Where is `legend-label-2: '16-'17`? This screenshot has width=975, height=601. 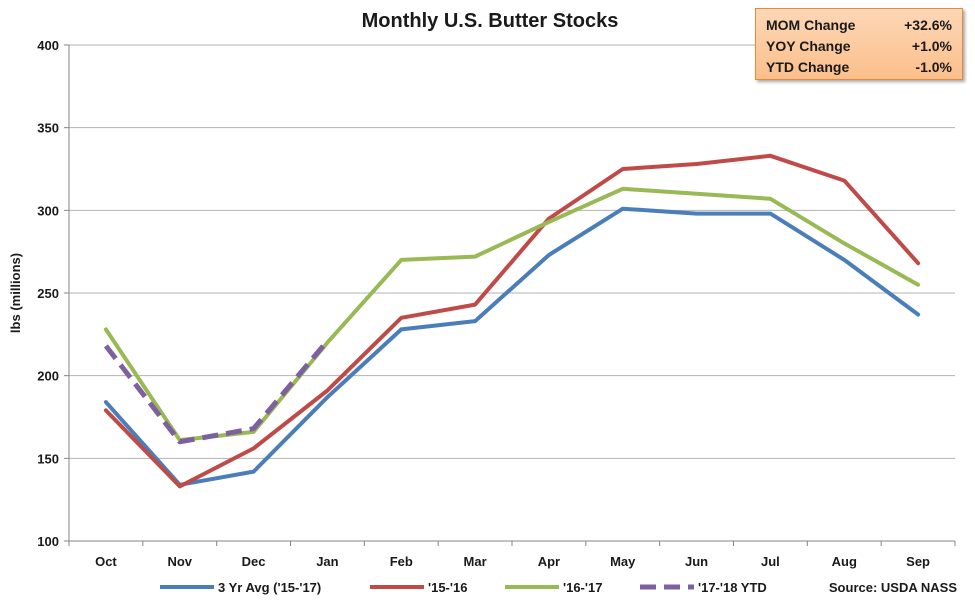 legend-label-2: '16-'17 is located at coordinates (582, 587).